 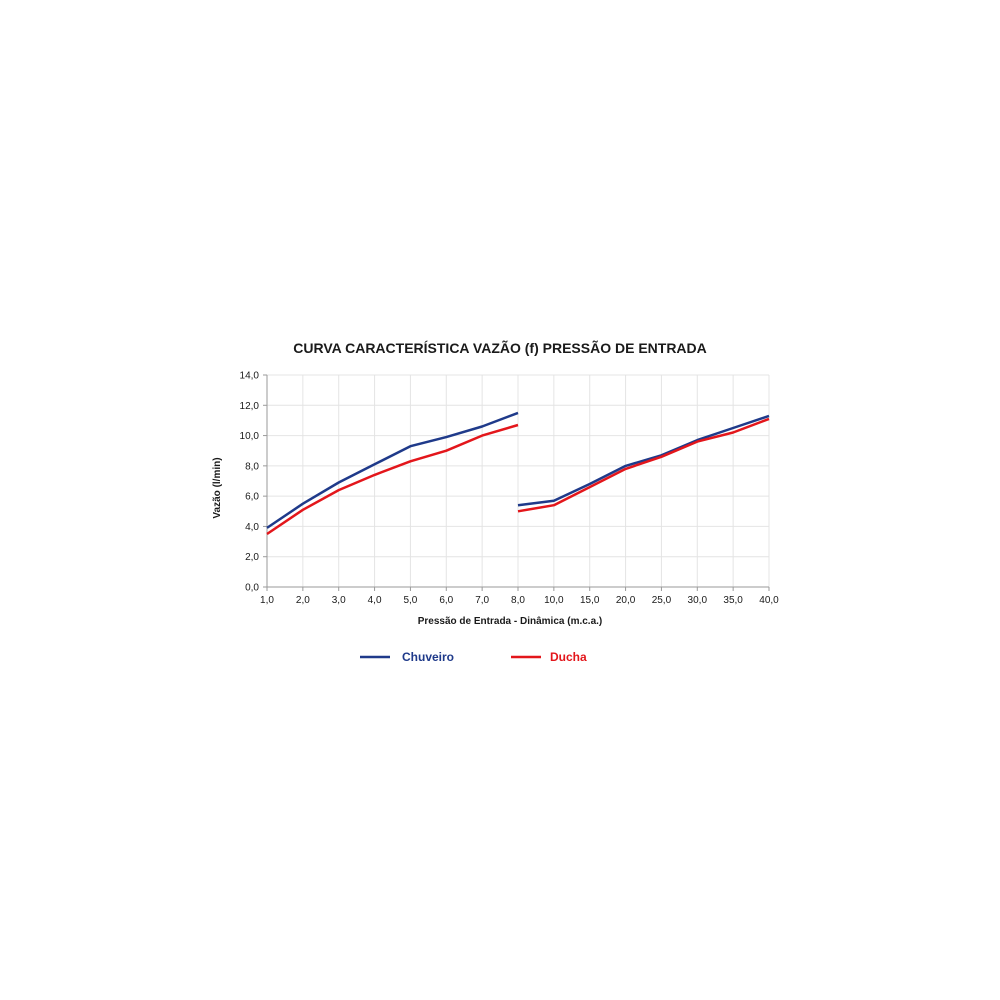 I want to click on x-tick-label: 4,0, so click(x=375, y=600).